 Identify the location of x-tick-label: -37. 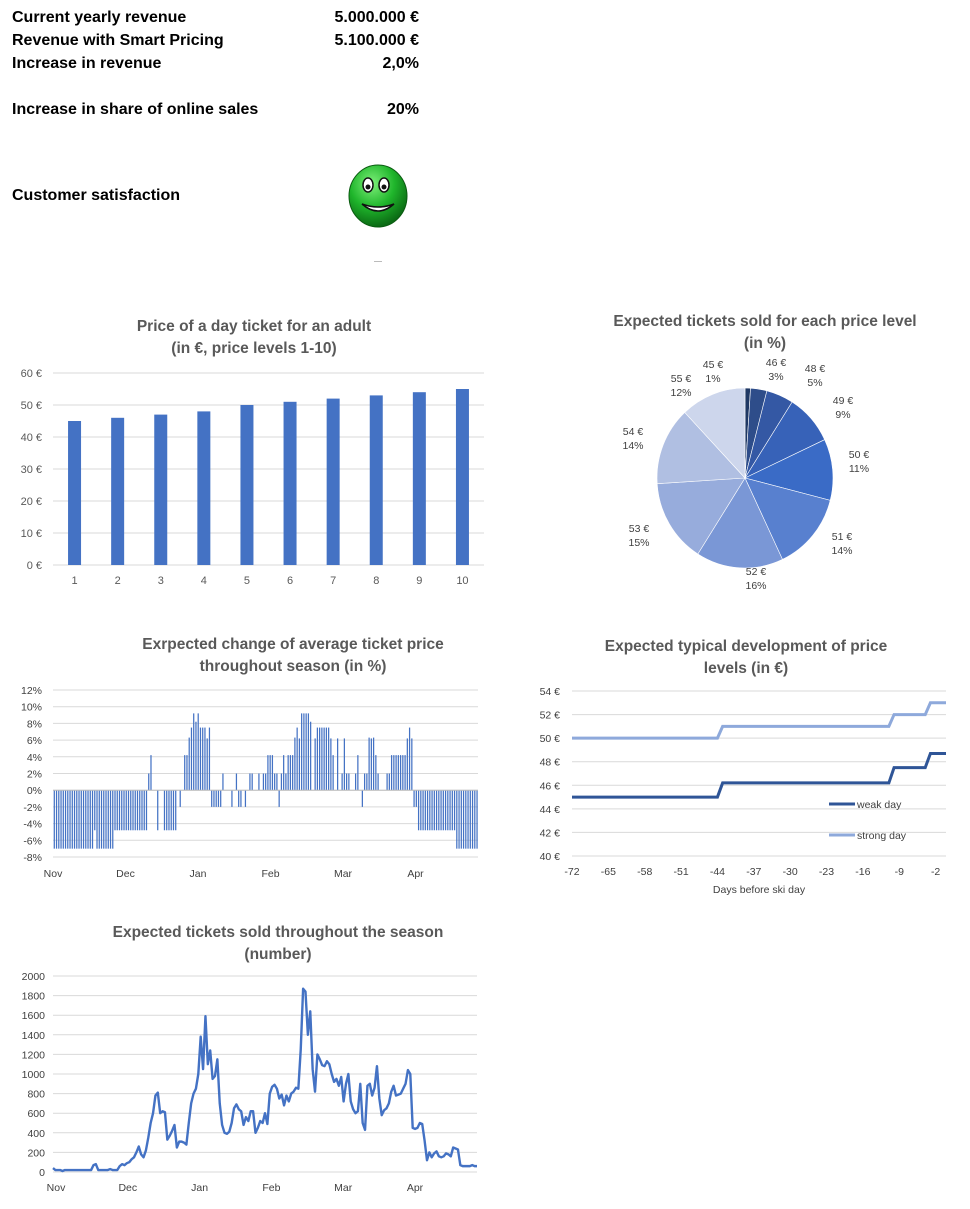
(753, 872).